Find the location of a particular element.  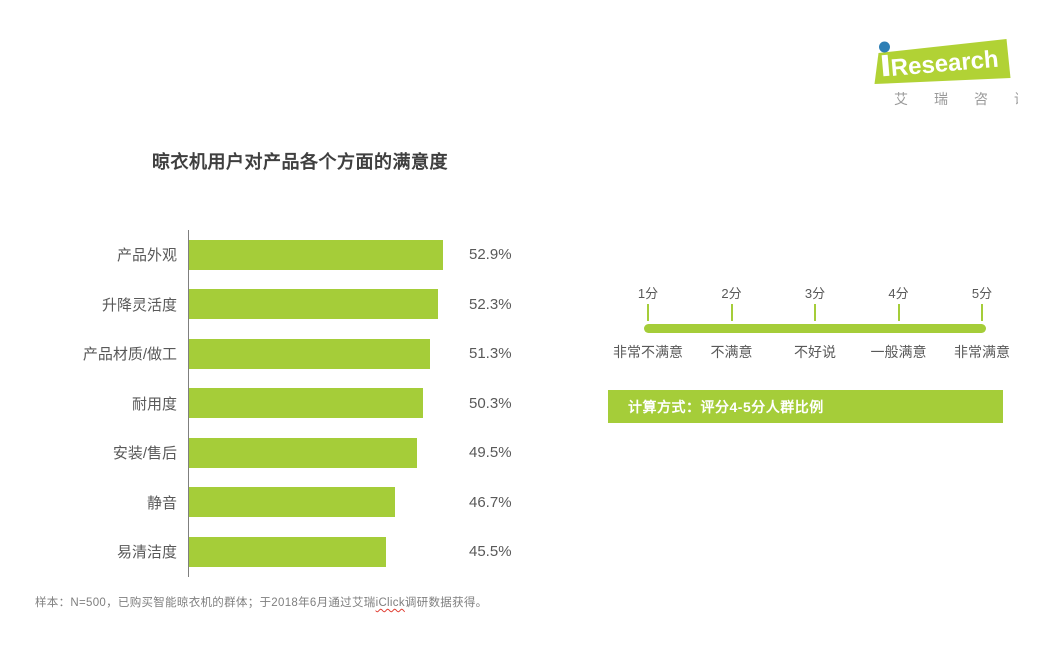

iresearch-logo: Research 艾瑞咨询 is located at coordinates (943, 73).